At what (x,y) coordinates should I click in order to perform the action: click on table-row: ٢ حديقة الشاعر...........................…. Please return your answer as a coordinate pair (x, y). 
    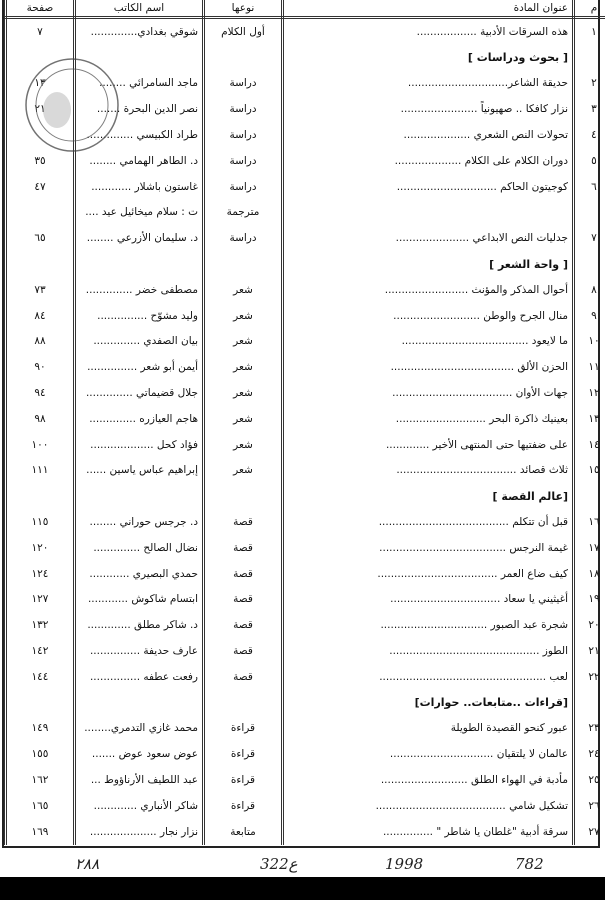
    Looking at the image, I should click on (304, 83).